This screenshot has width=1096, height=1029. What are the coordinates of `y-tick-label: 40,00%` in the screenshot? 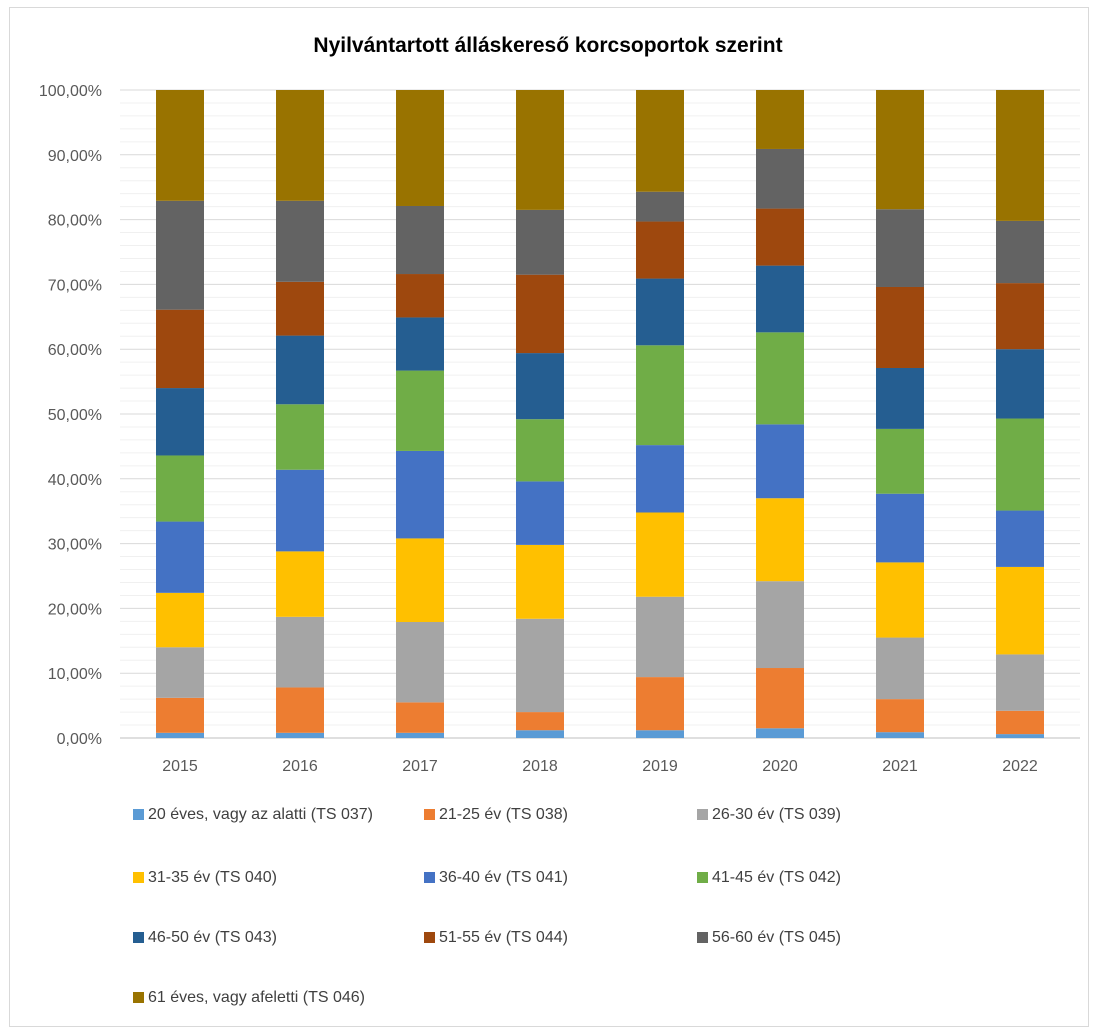 It's located at (75, 480).